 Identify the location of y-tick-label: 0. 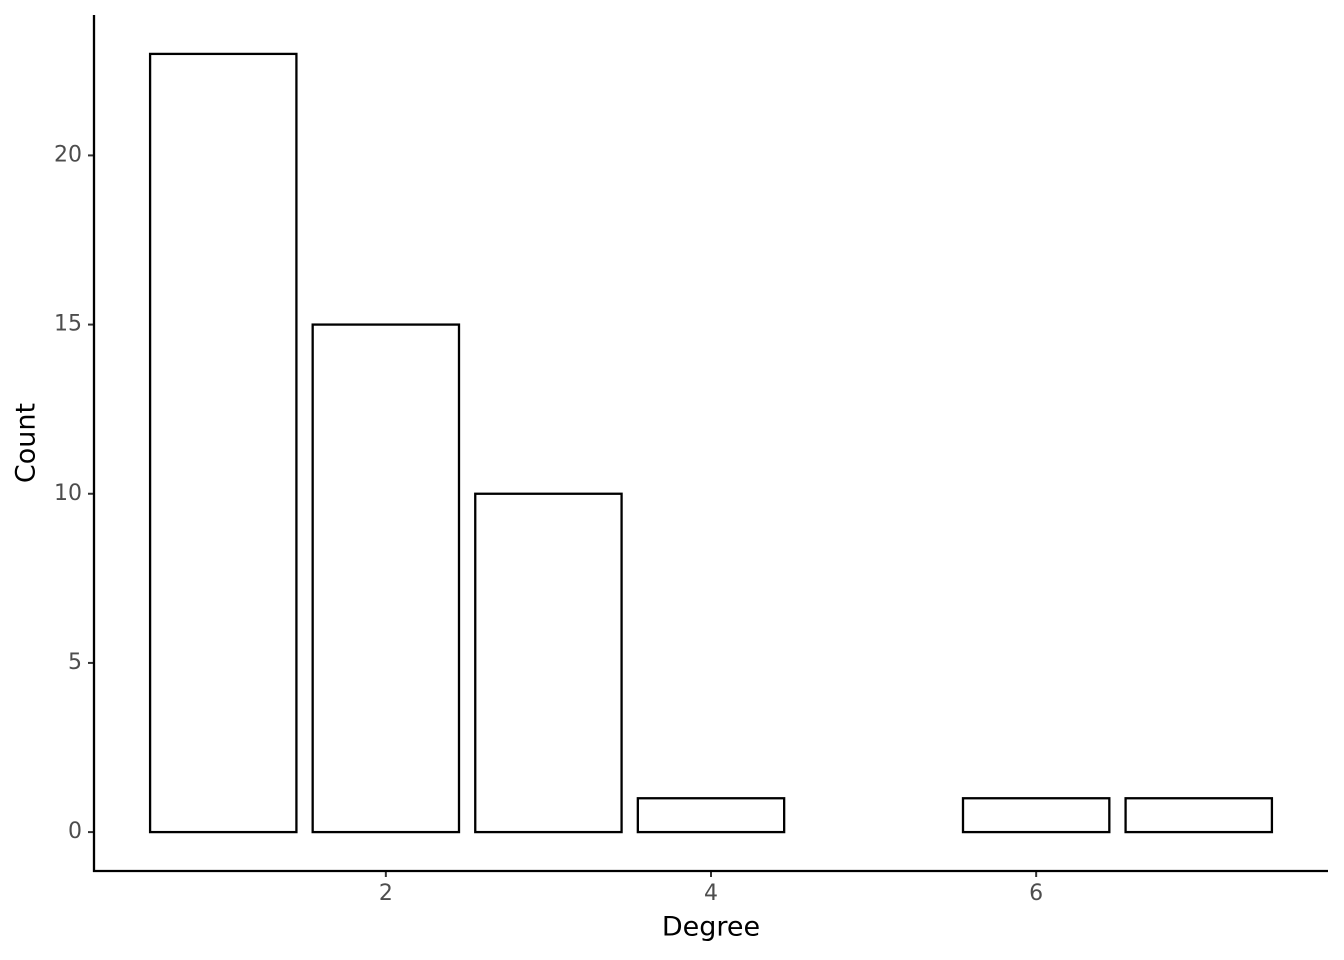
(75, 831).